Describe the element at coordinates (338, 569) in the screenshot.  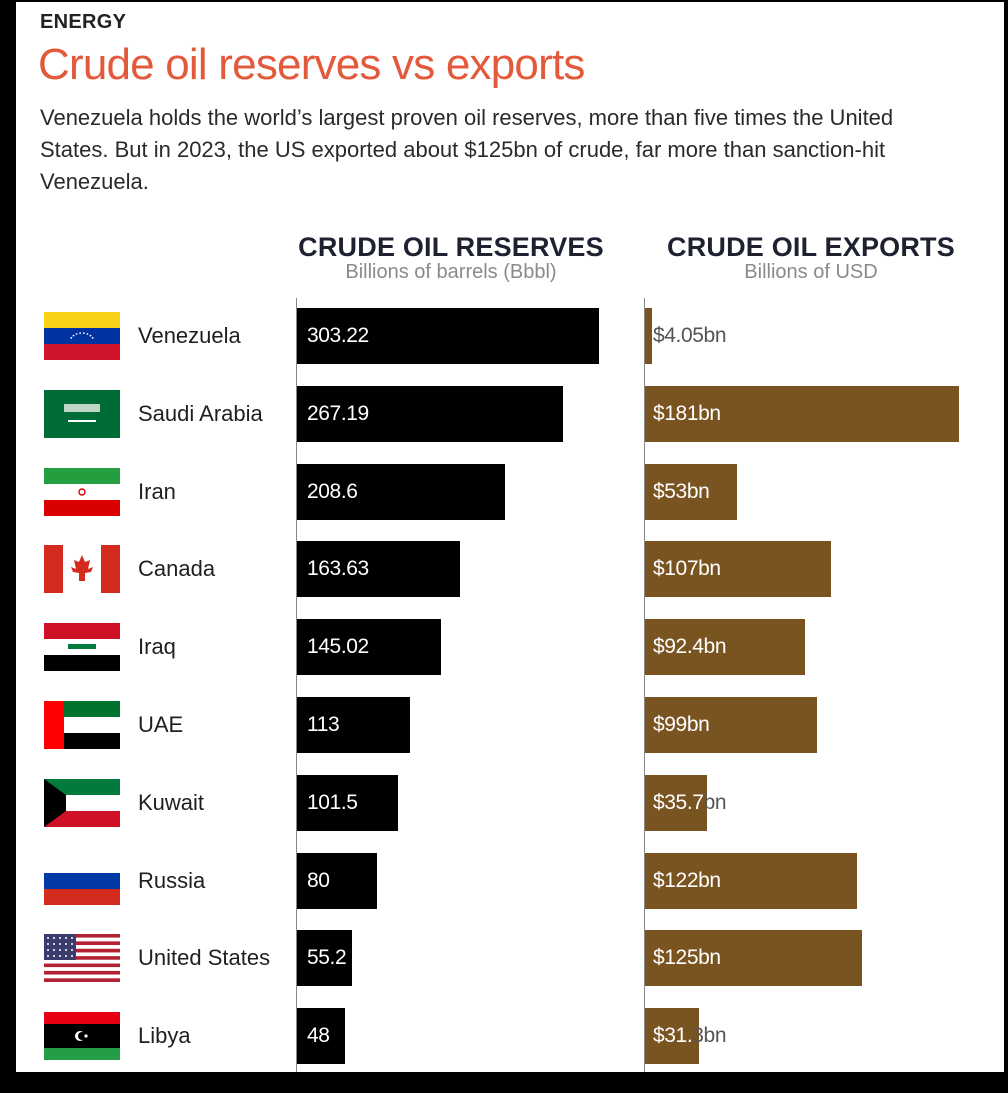
I see `reserves-value-canada: 163.63` at that location.